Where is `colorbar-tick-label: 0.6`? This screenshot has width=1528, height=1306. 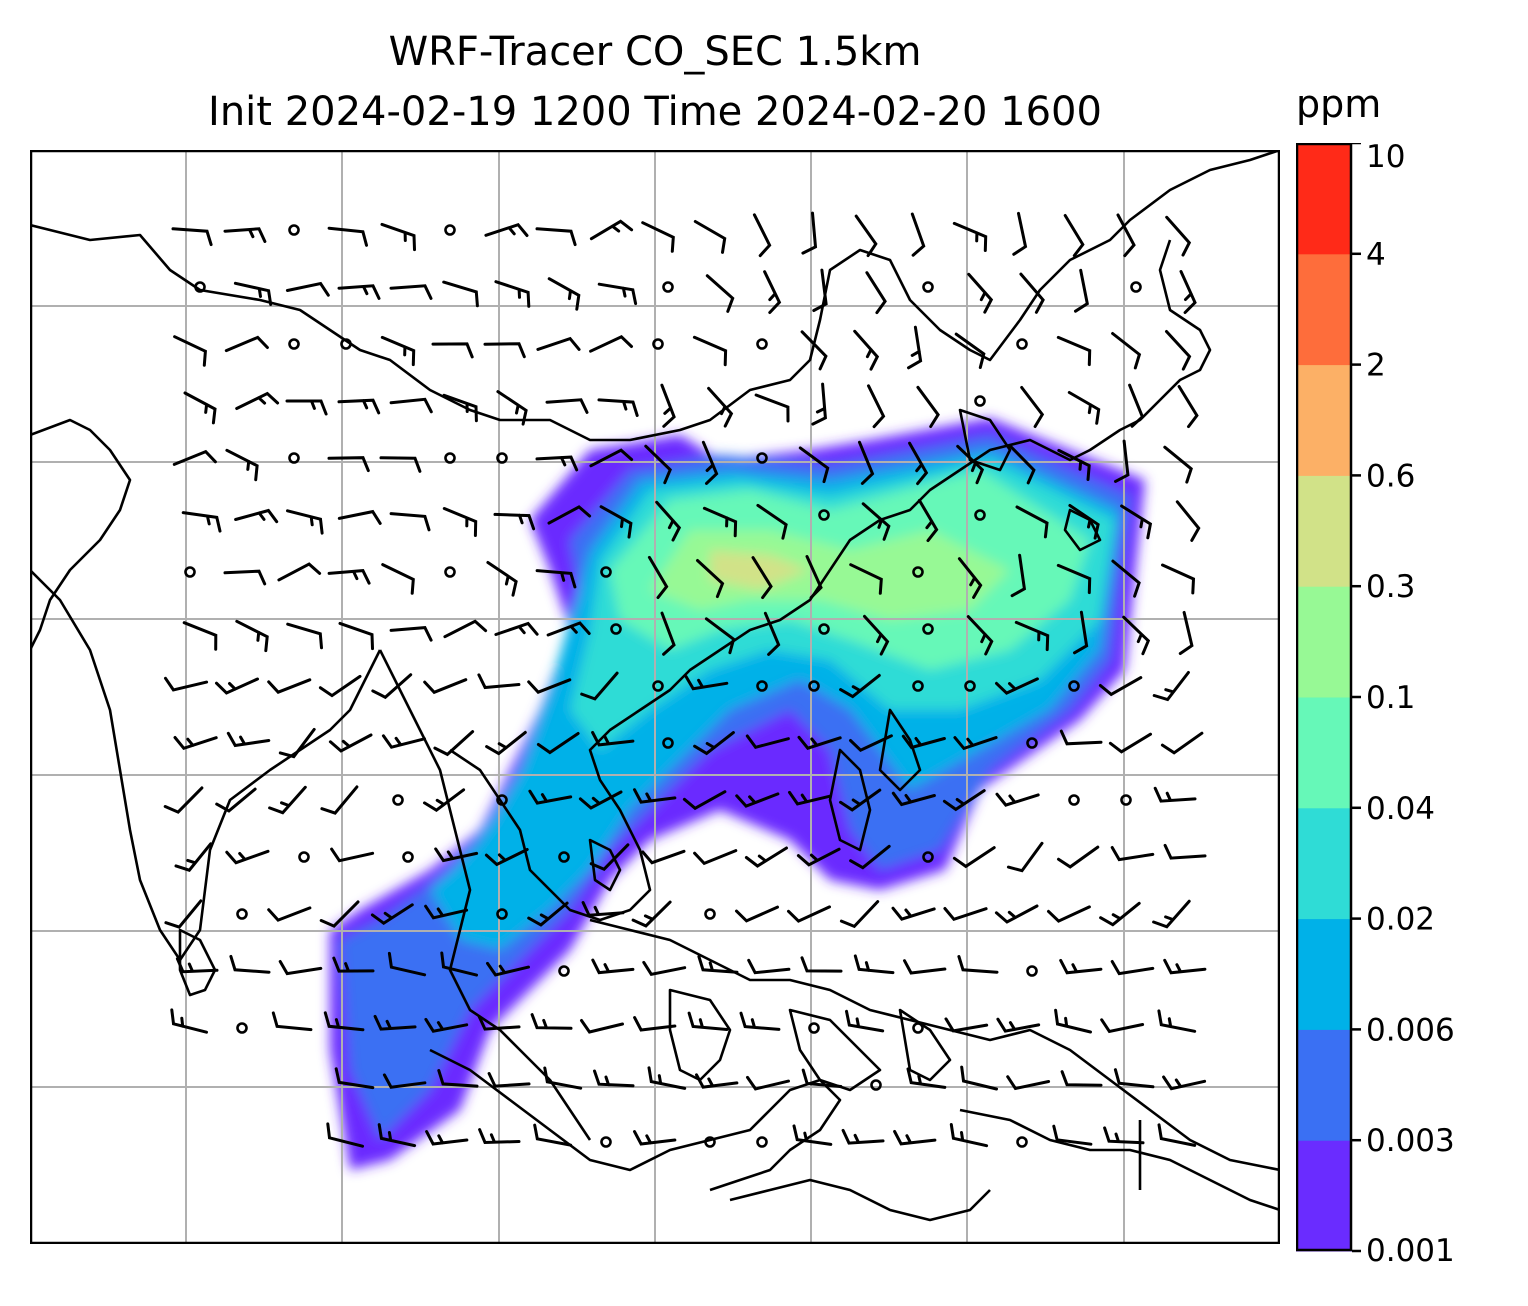
colorbar-tick-label: 0.6 is located at coordinates (1390, 476).